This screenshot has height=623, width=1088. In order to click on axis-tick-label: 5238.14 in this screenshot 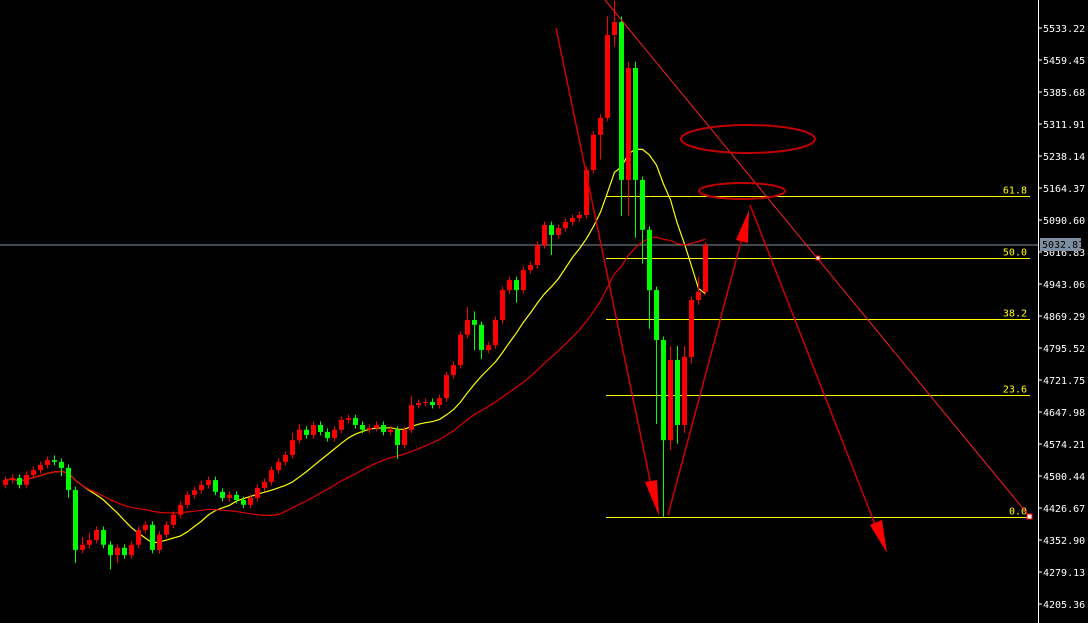, I will do `click(1064, 157)`.